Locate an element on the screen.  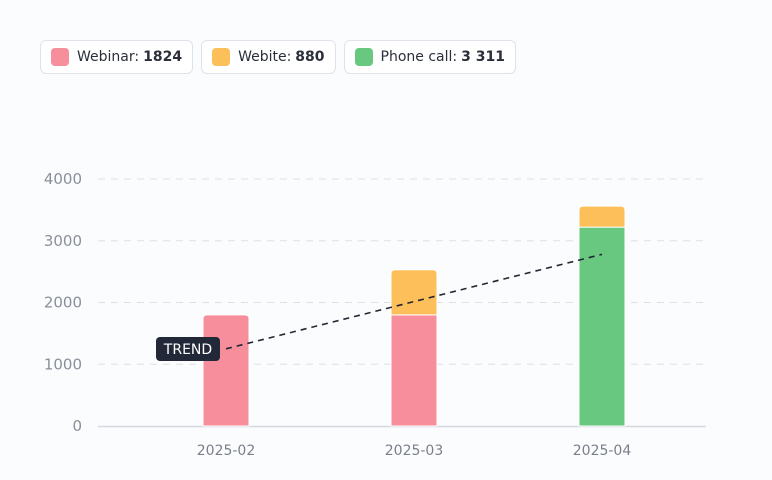
y-tick-label: 3000 is located at coordinates (63, 241).